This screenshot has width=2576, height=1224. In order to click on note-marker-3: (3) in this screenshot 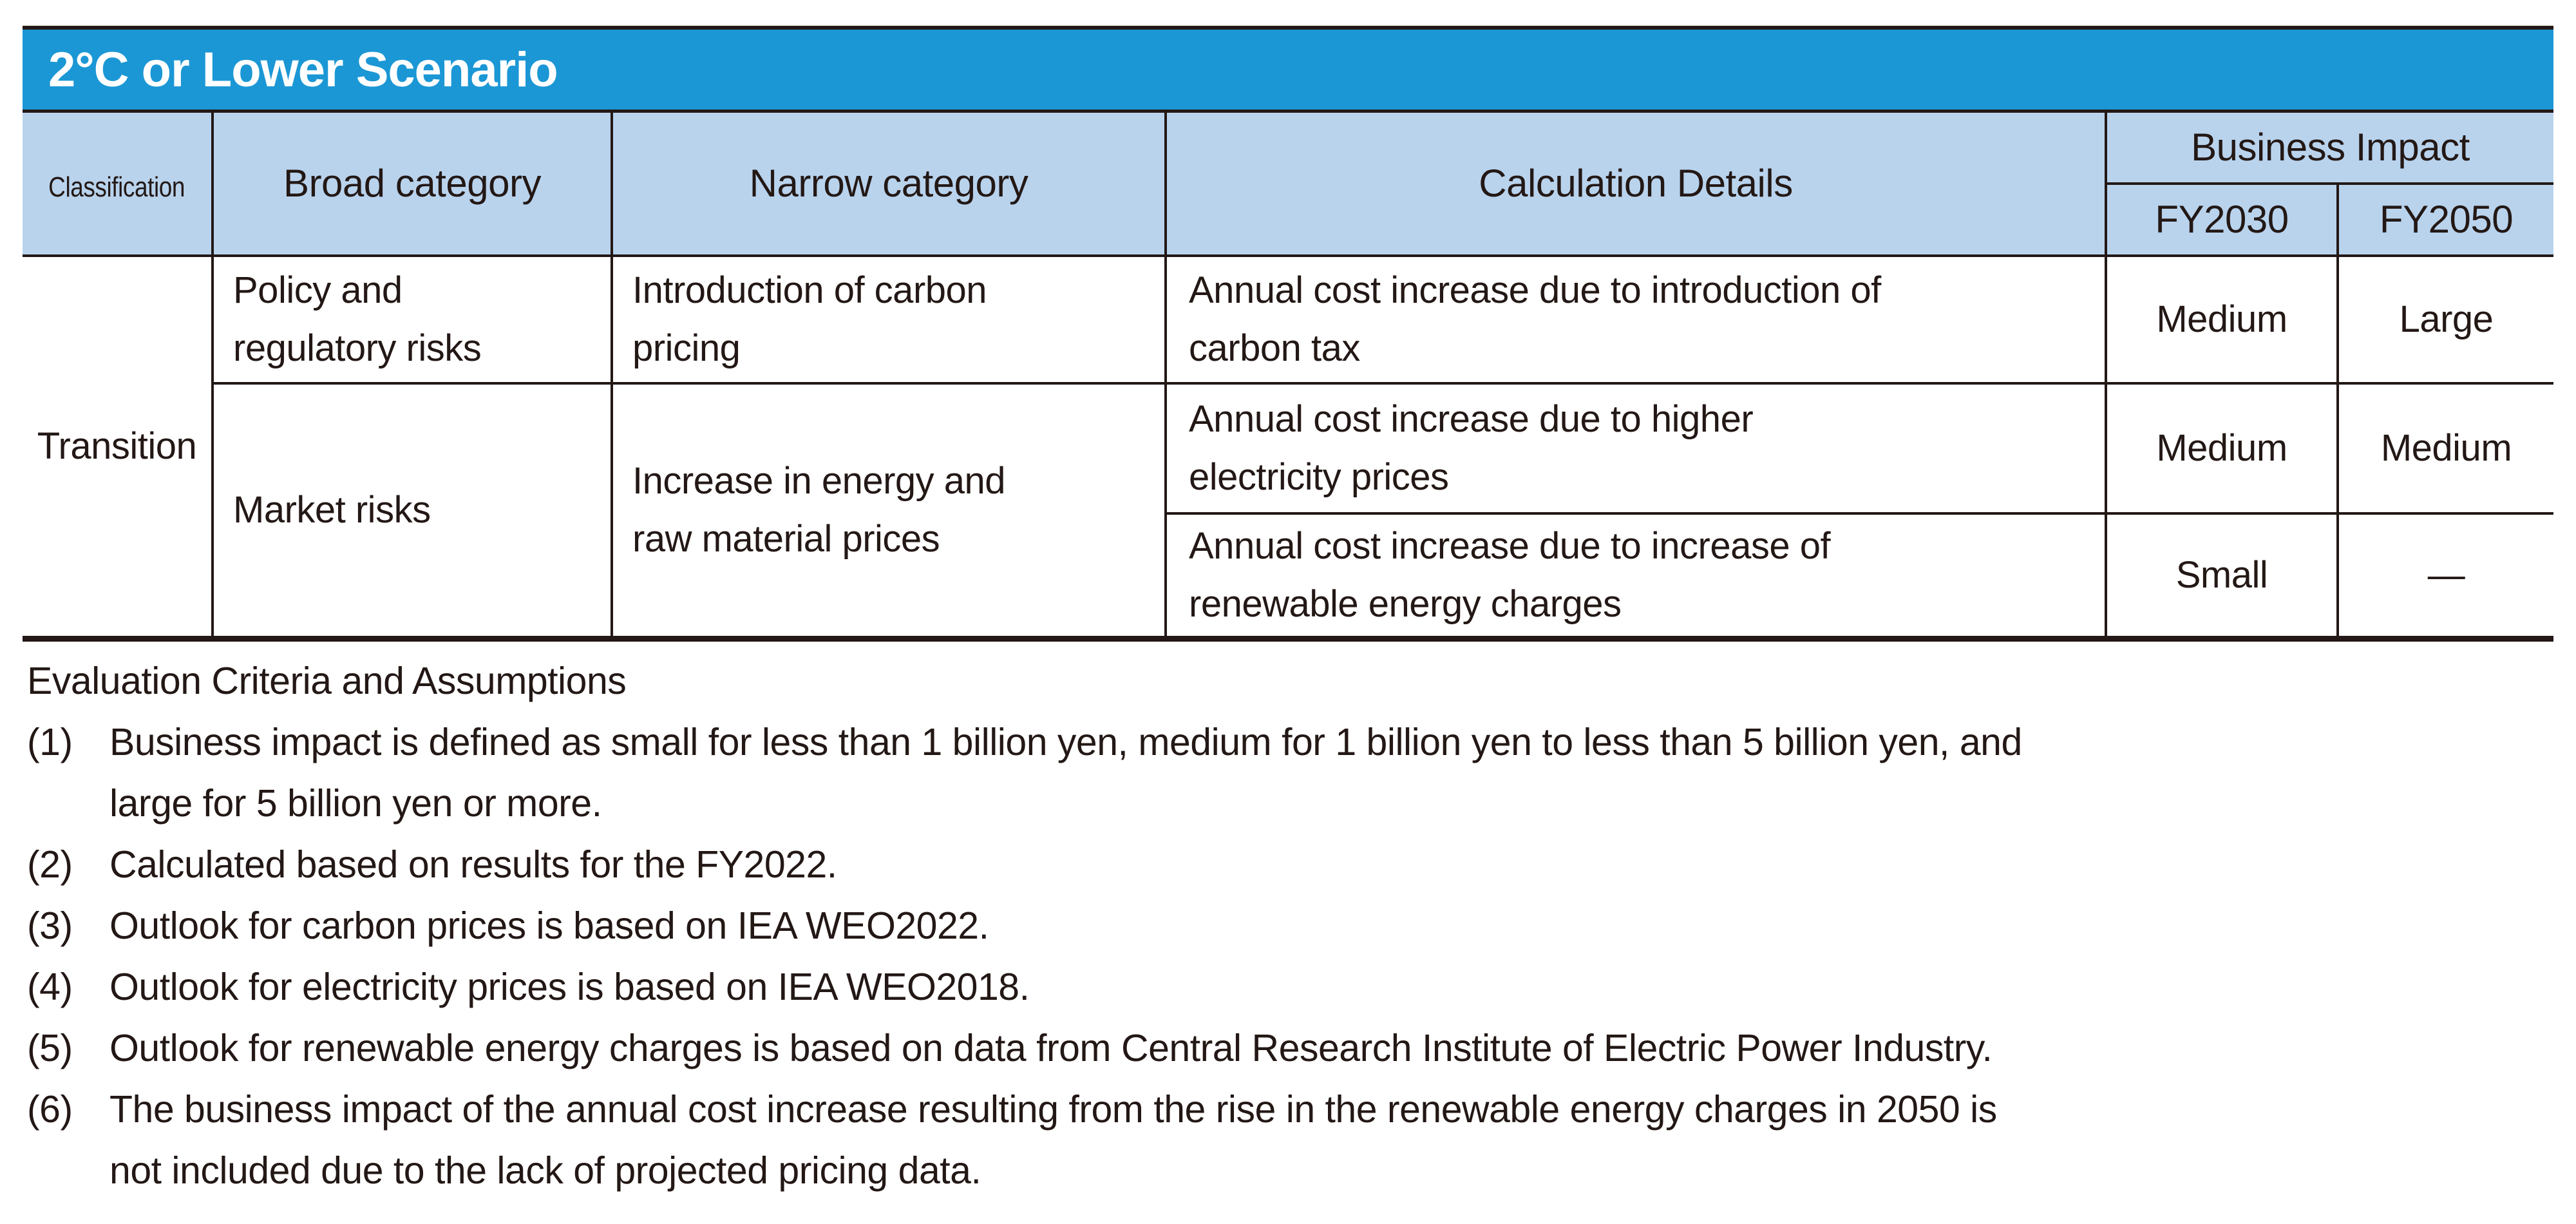, I will do `click(50, 925)`.